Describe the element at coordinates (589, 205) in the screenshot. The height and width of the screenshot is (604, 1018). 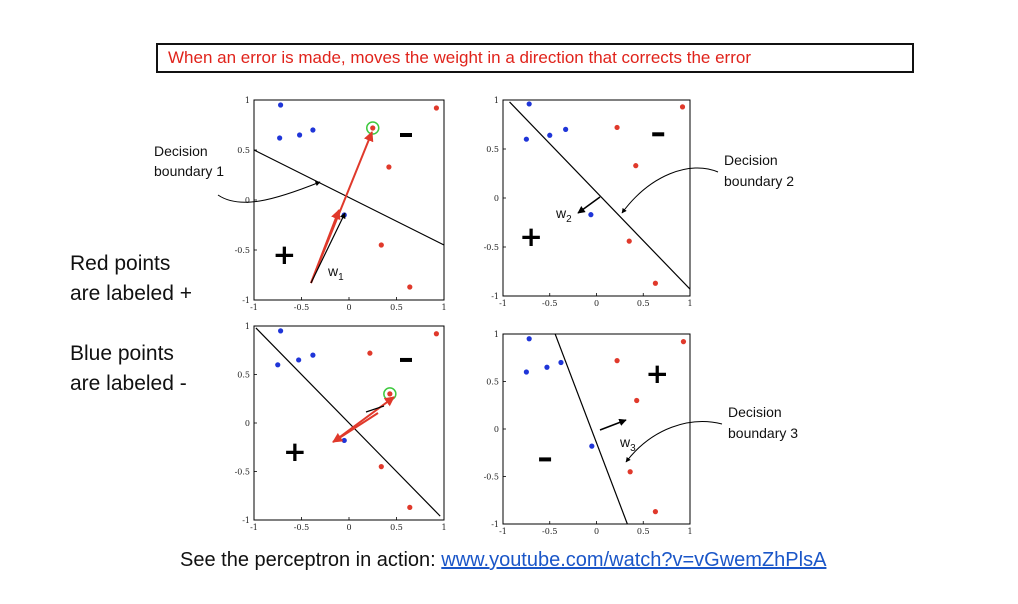
I see `w2-vector` at that location.